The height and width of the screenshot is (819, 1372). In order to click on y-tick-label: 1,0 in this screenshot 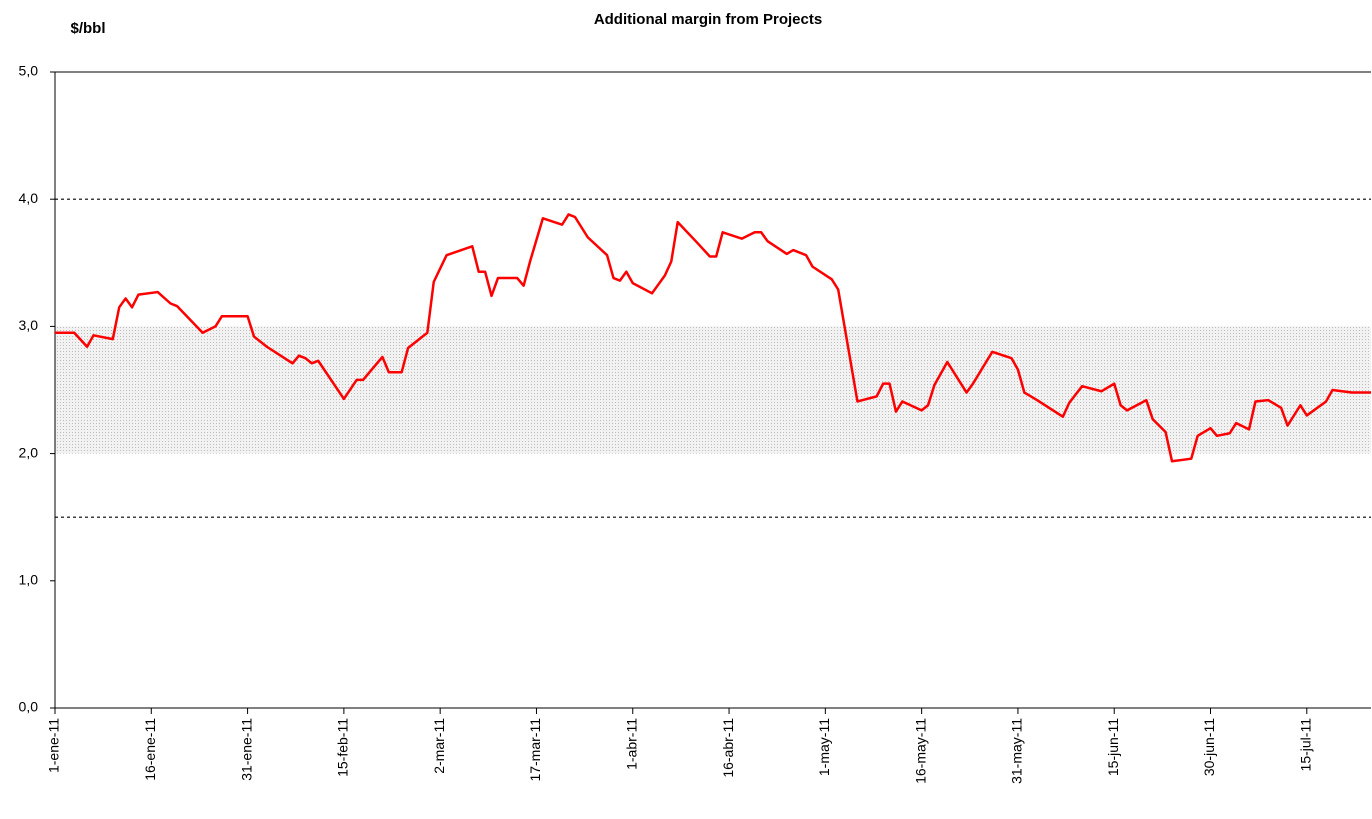, I will do `click(29, 580)`.